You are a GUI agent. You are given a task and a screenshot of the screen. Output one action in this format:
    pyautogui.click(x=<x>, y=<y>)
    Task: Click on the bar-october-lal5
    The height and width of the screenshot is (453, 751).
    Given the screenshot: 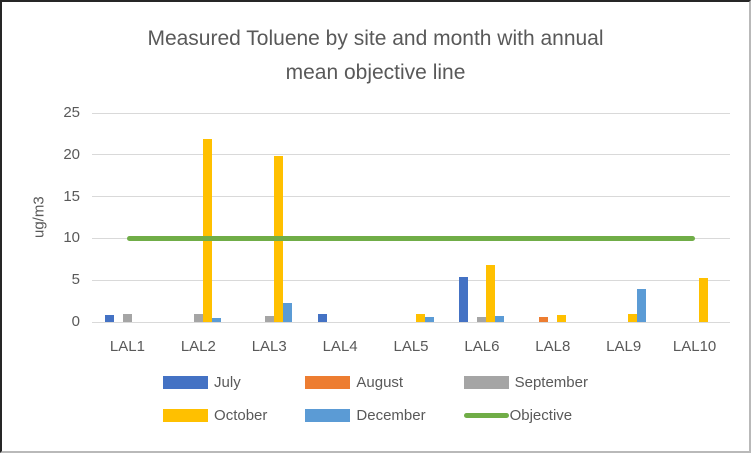 What is the action you would take?
    pyautogui.click(x=420, y=317)
    